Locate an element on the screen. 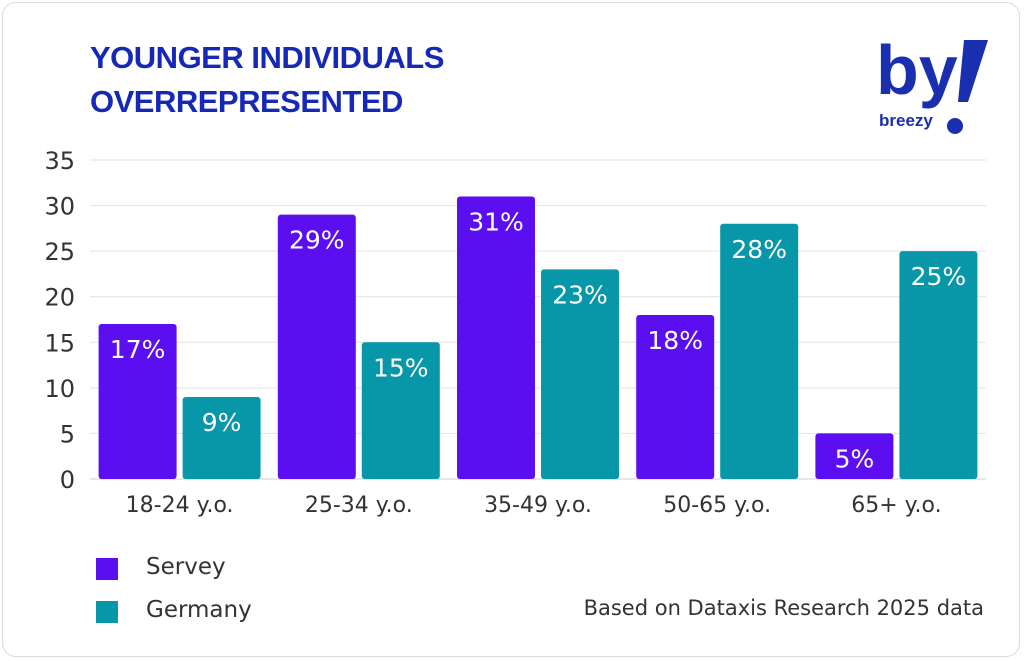  data-label-germany-4: 25% is located at coordinates (939, 276).